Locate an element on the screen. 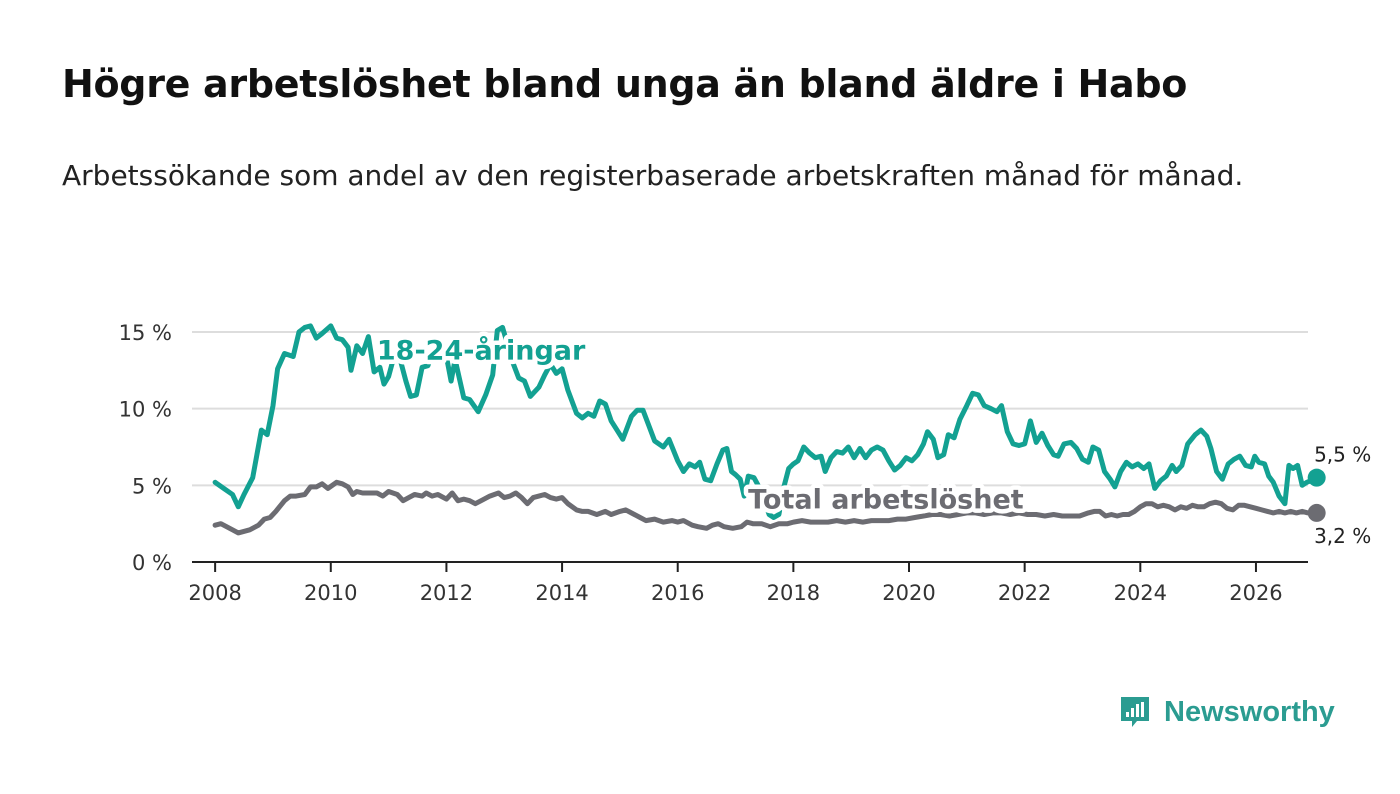 This screenshot has width=1400, height=794. end-value-label-total: 3,2 % is located at coordinates (1342, 536).